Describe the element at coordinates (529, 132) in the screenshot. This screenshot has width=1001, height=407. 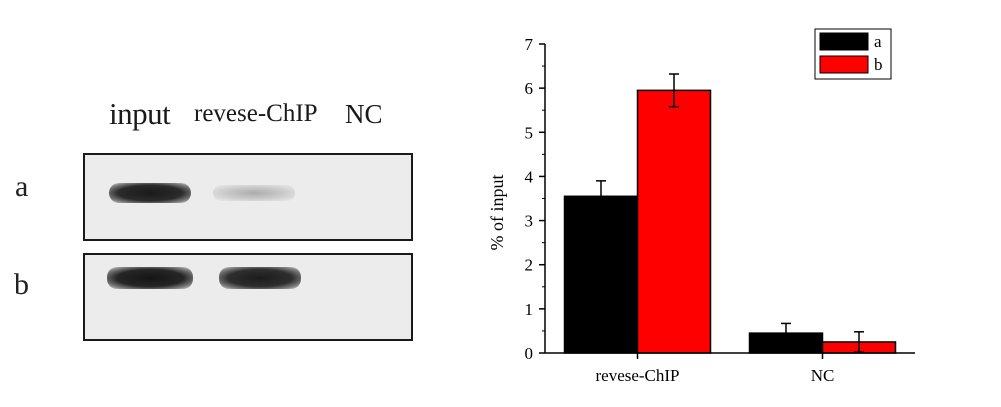
I see `y-tick-label-5: 5` at that location.